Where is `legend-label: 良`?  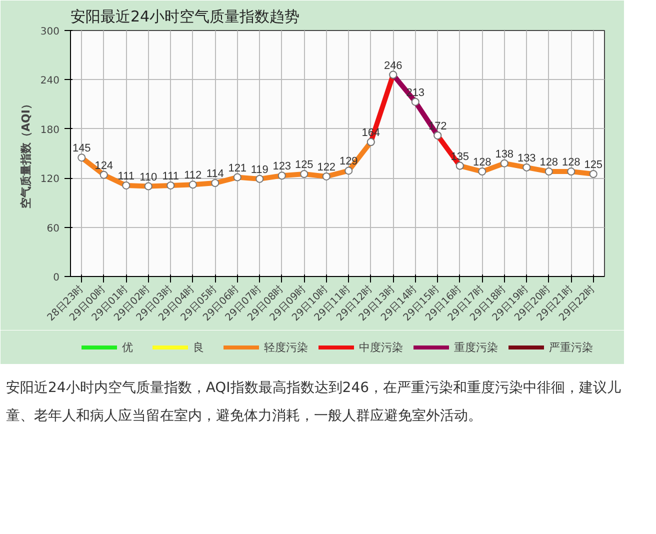
legend-label: 良 is located at coordinates (199, 347).